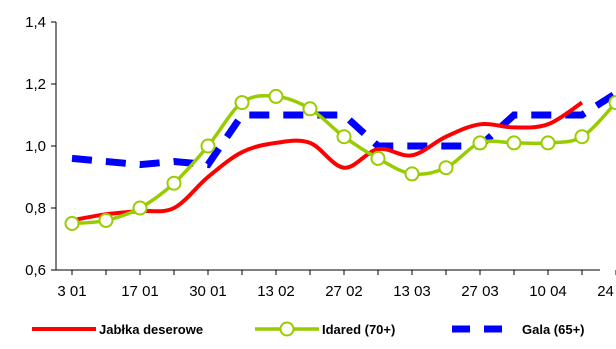 This screenshot has height=349, width=616. What do you see at coordinates (553, 329) in the screenshot?
I see `legend-label-gala: Gala (65+)` at bounding box center [553, 329].